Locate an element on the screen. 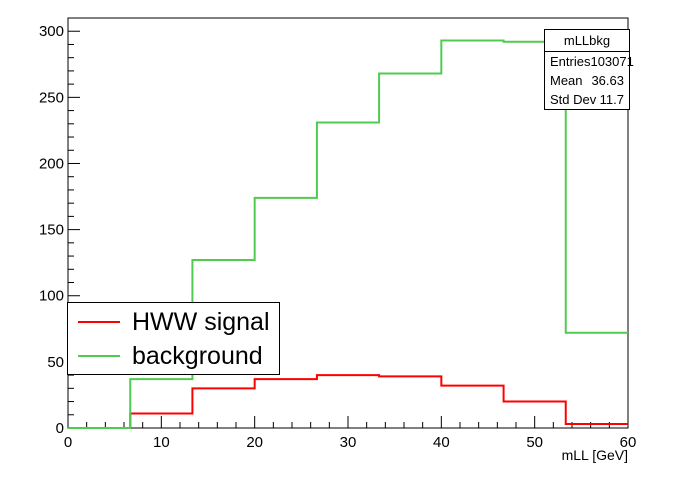  y-tick-label: 0 is located at coordinates (60, 428).